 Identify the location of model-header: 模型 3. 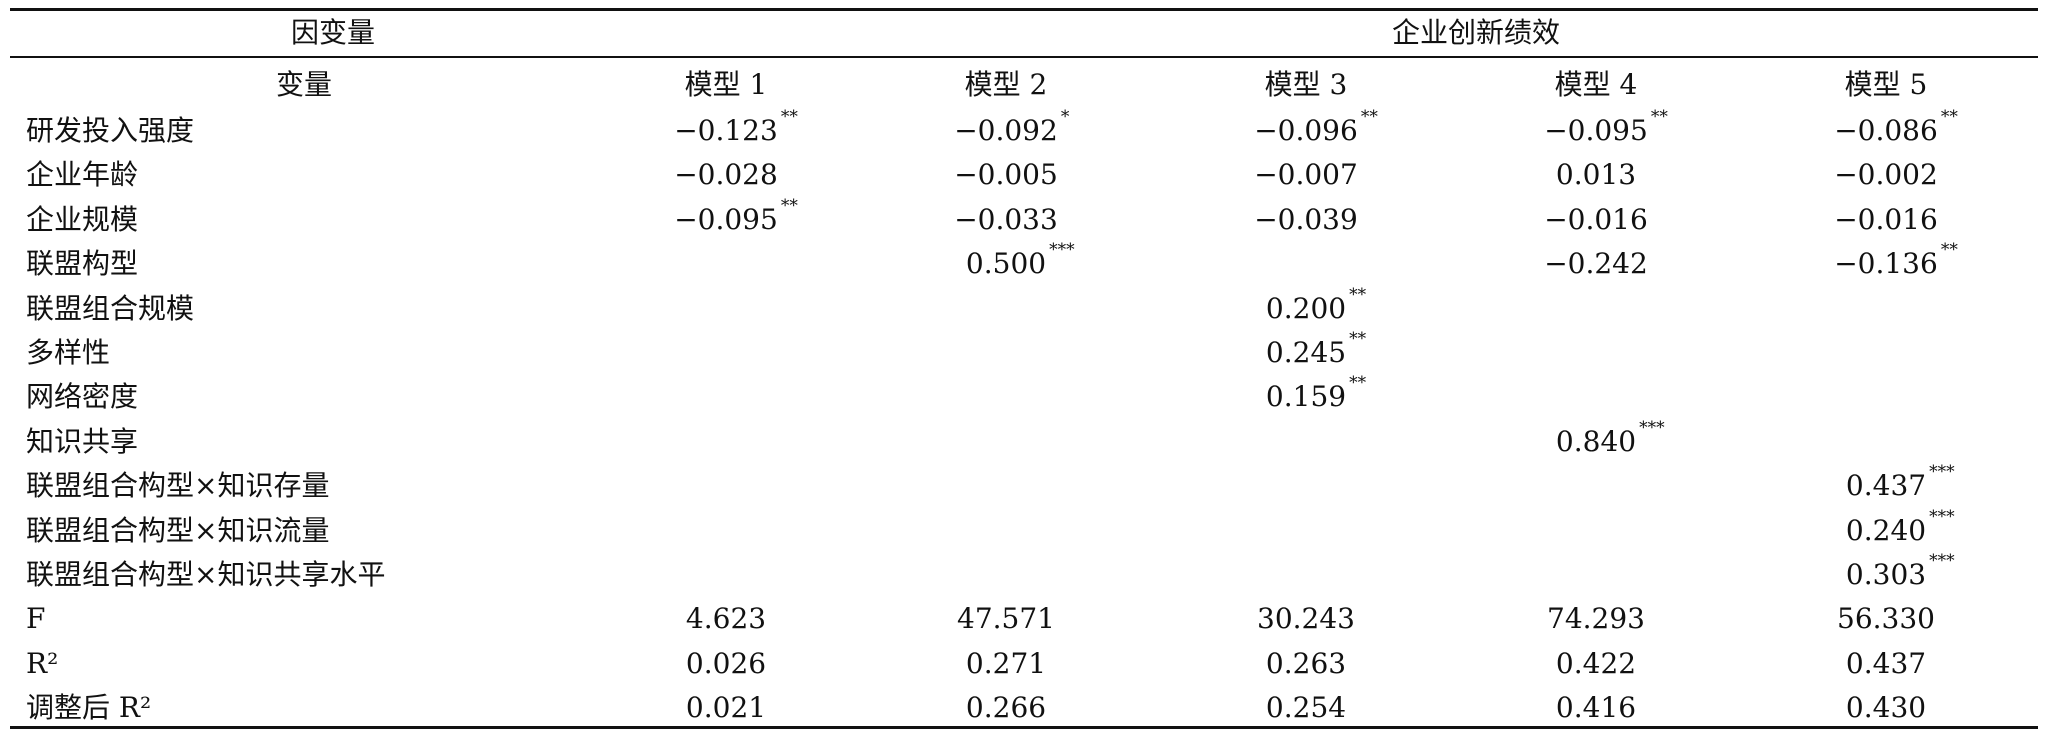
(1306, 84).